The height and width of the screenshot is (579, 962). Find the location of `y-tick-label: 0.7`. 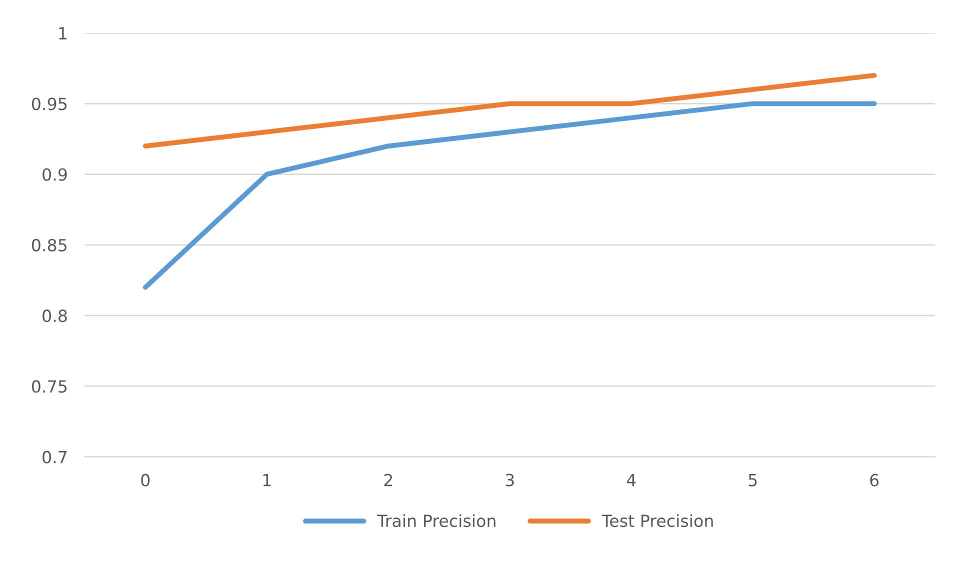

y-tick-label: 0.7 is located at coordinates (54, 457).